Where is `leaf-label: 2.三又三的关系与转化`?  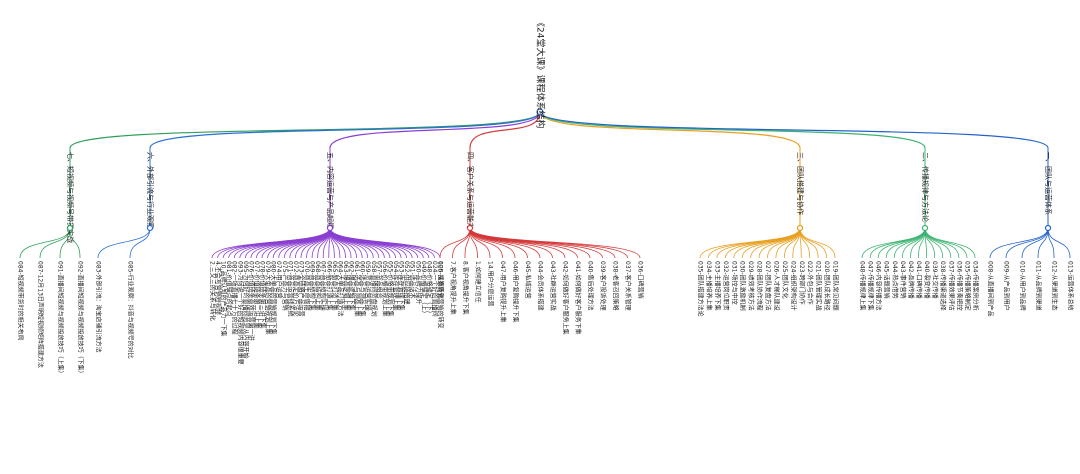 leaf-label: 2.三又三的关系与转化 is located at coordinates (213, 291).